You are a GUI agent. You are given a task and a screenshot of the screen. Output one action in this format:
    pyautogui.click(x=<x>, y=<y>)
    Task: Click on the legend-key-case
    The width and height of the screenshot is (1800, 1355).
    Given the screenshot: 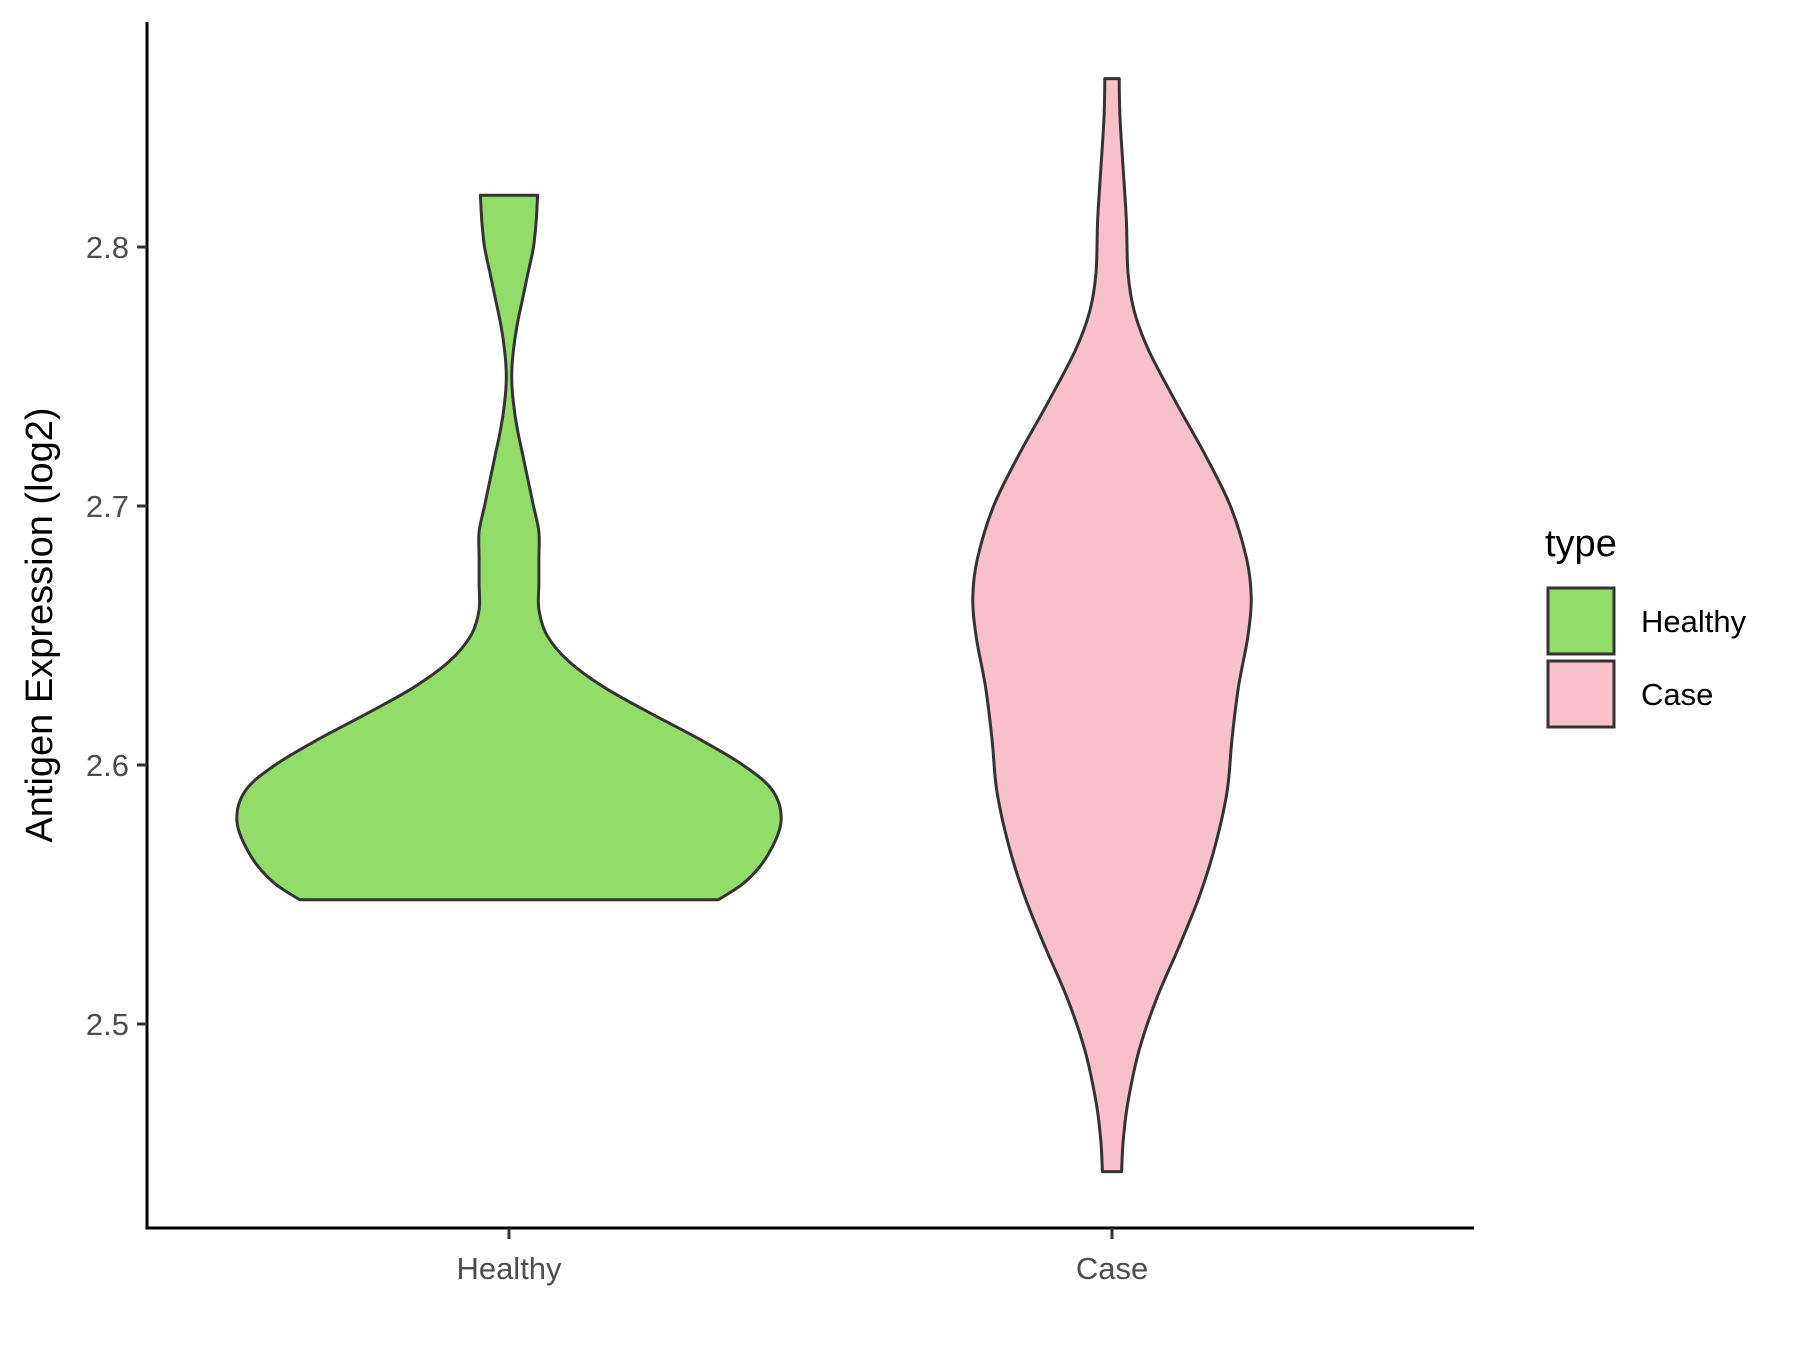 What is the action you would take?
    pyautogui.click(x=1581, y=694)
    